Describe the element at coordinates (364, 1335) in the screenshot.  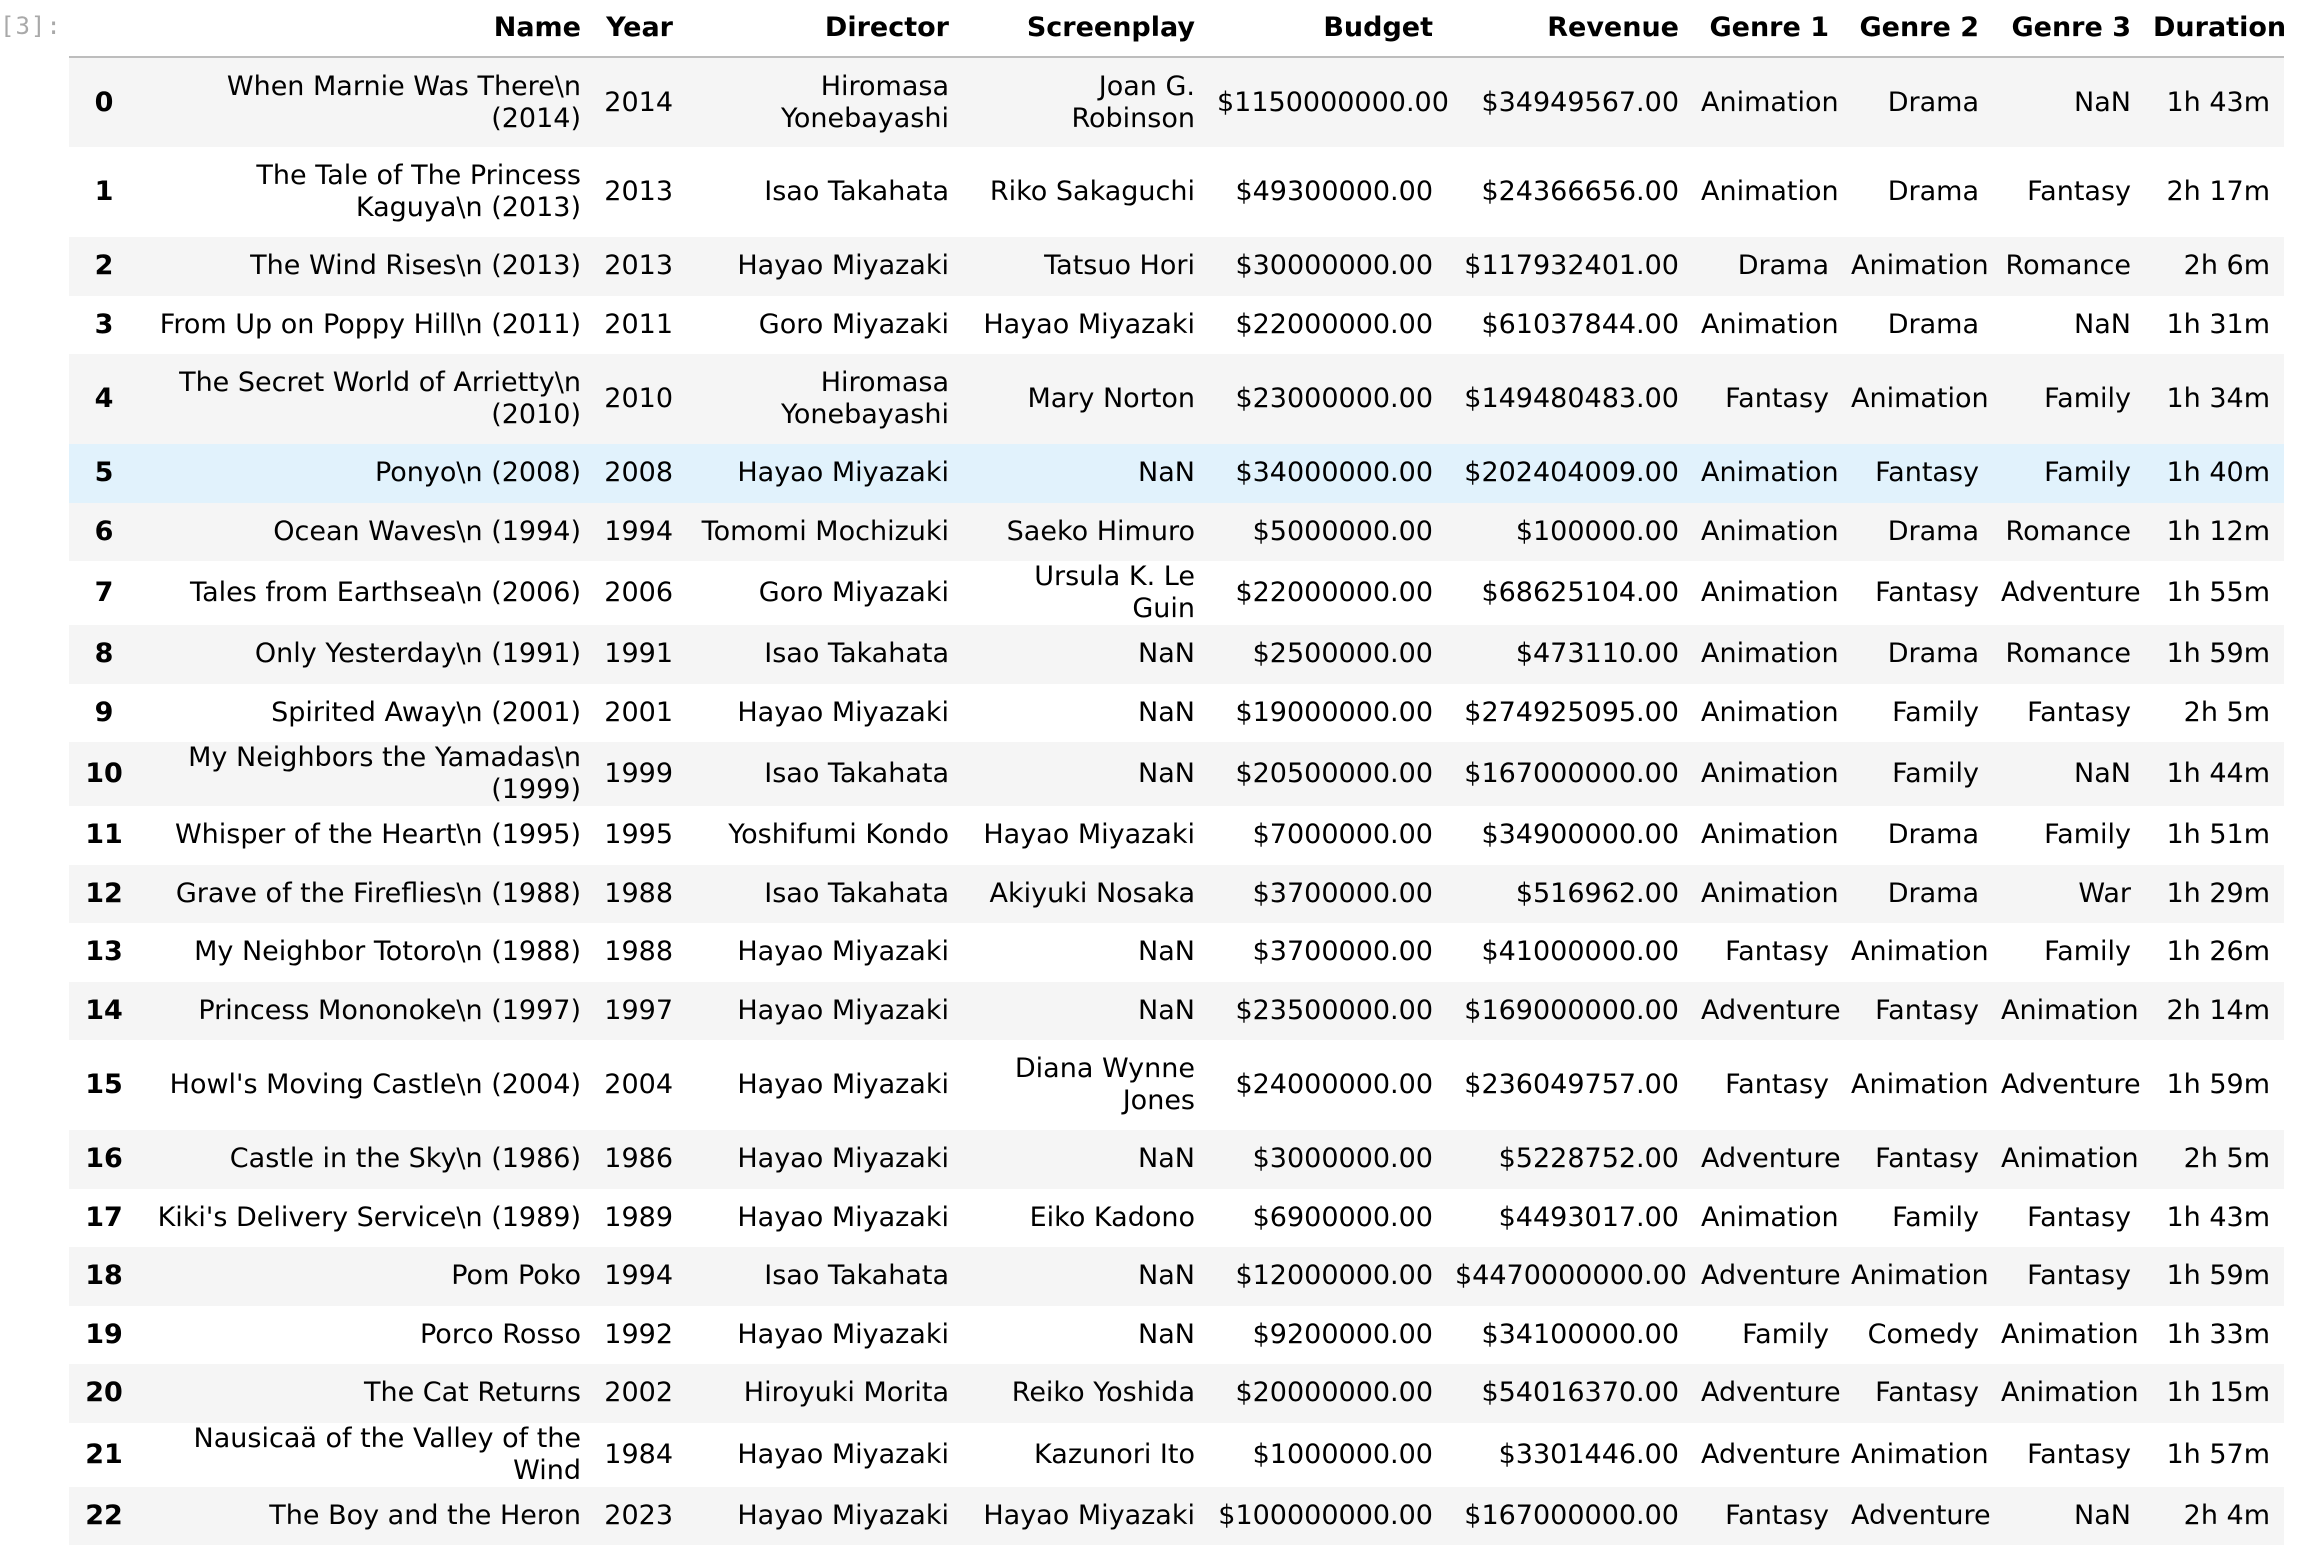
I see `name-cell: Porco Rosso` at that location.